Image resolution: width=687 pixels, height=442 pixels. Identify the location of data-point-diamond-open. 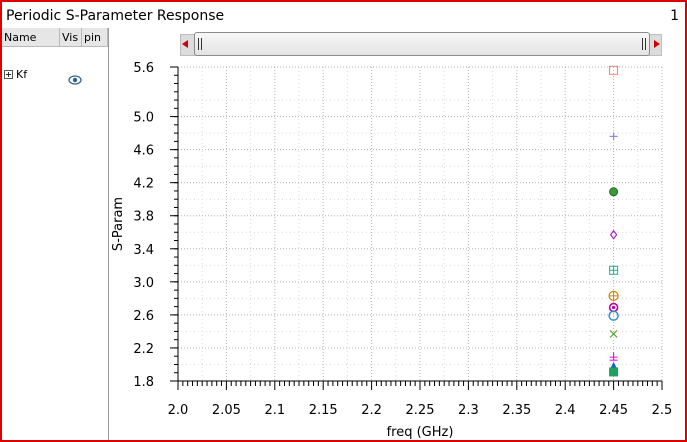
(613, 234).